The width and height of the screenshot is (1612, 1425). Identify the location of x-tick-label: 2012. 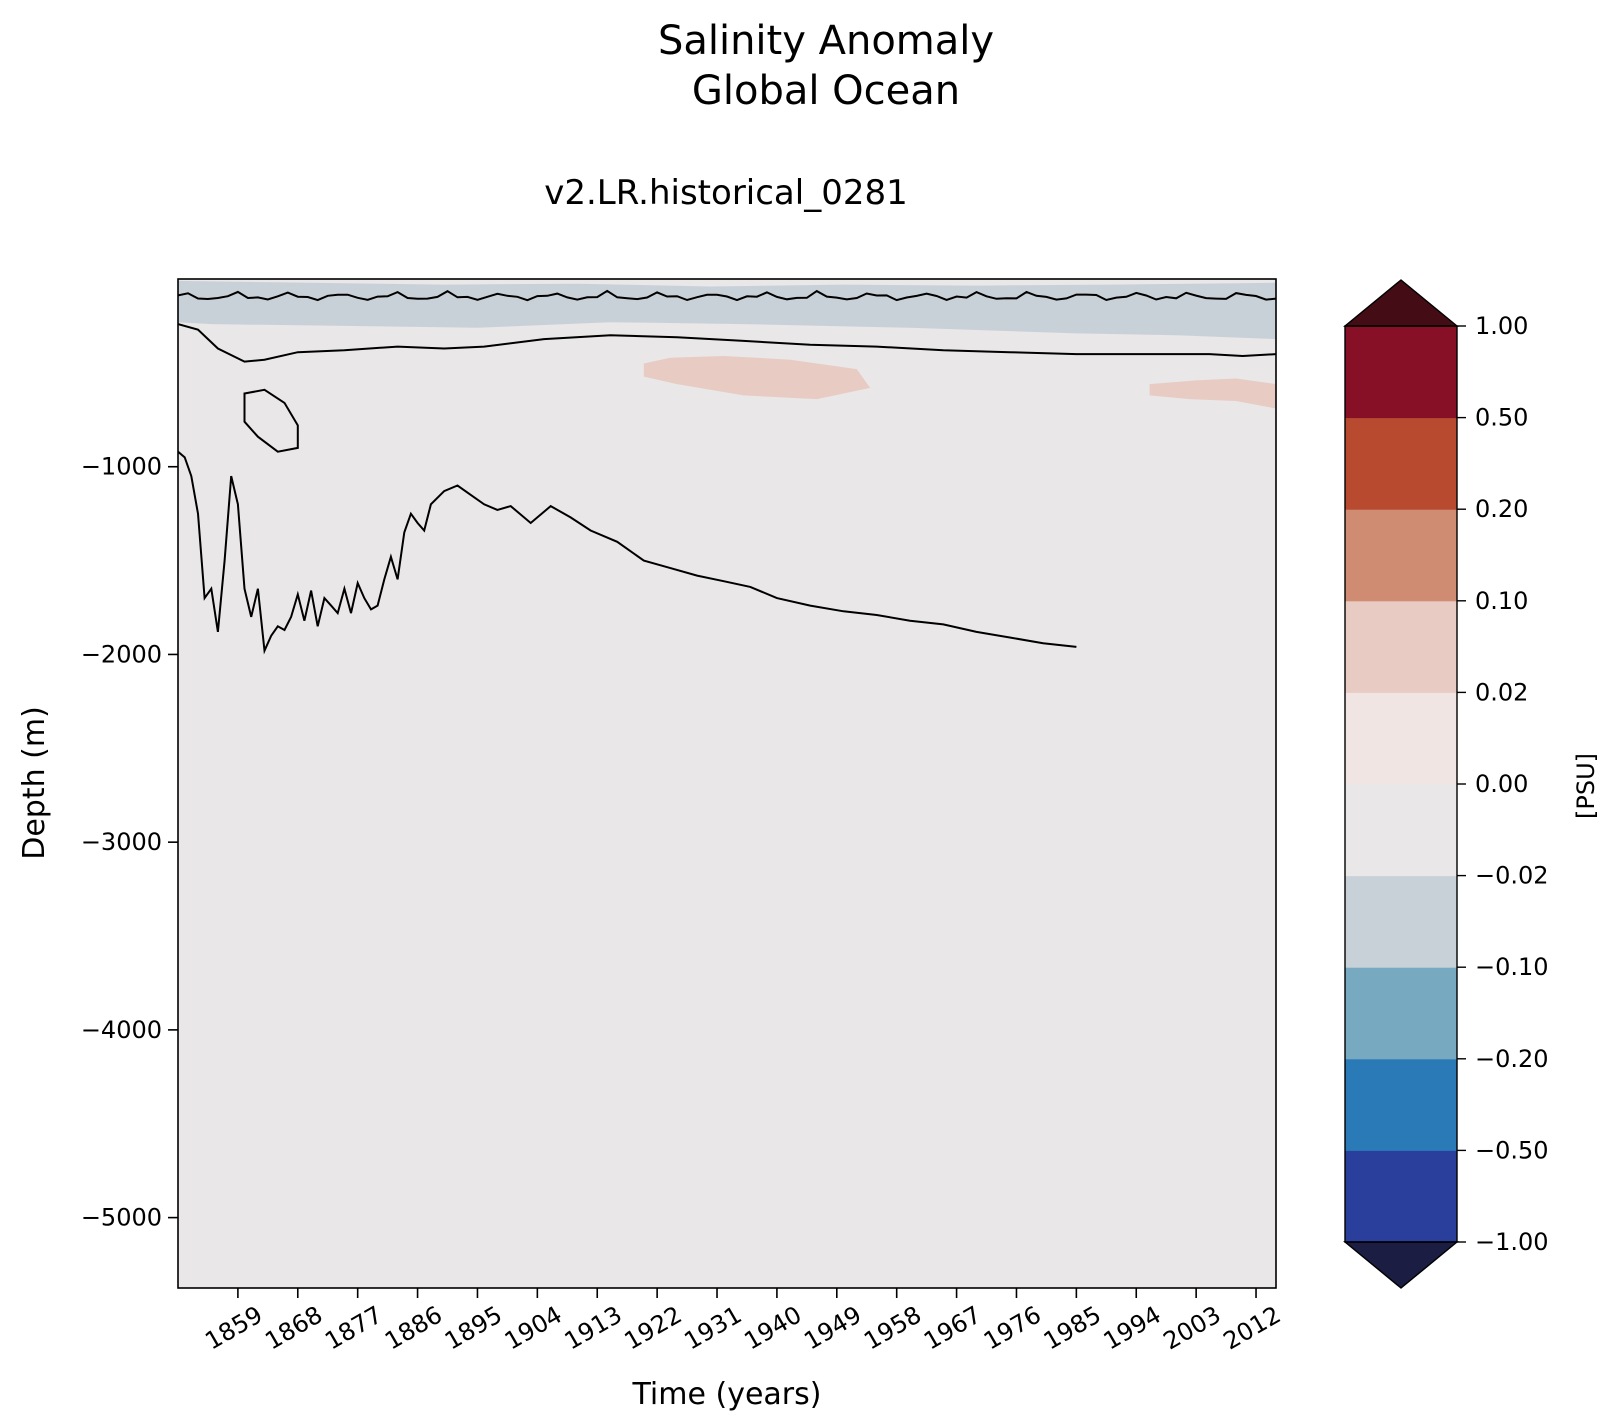
(1252, 1328).